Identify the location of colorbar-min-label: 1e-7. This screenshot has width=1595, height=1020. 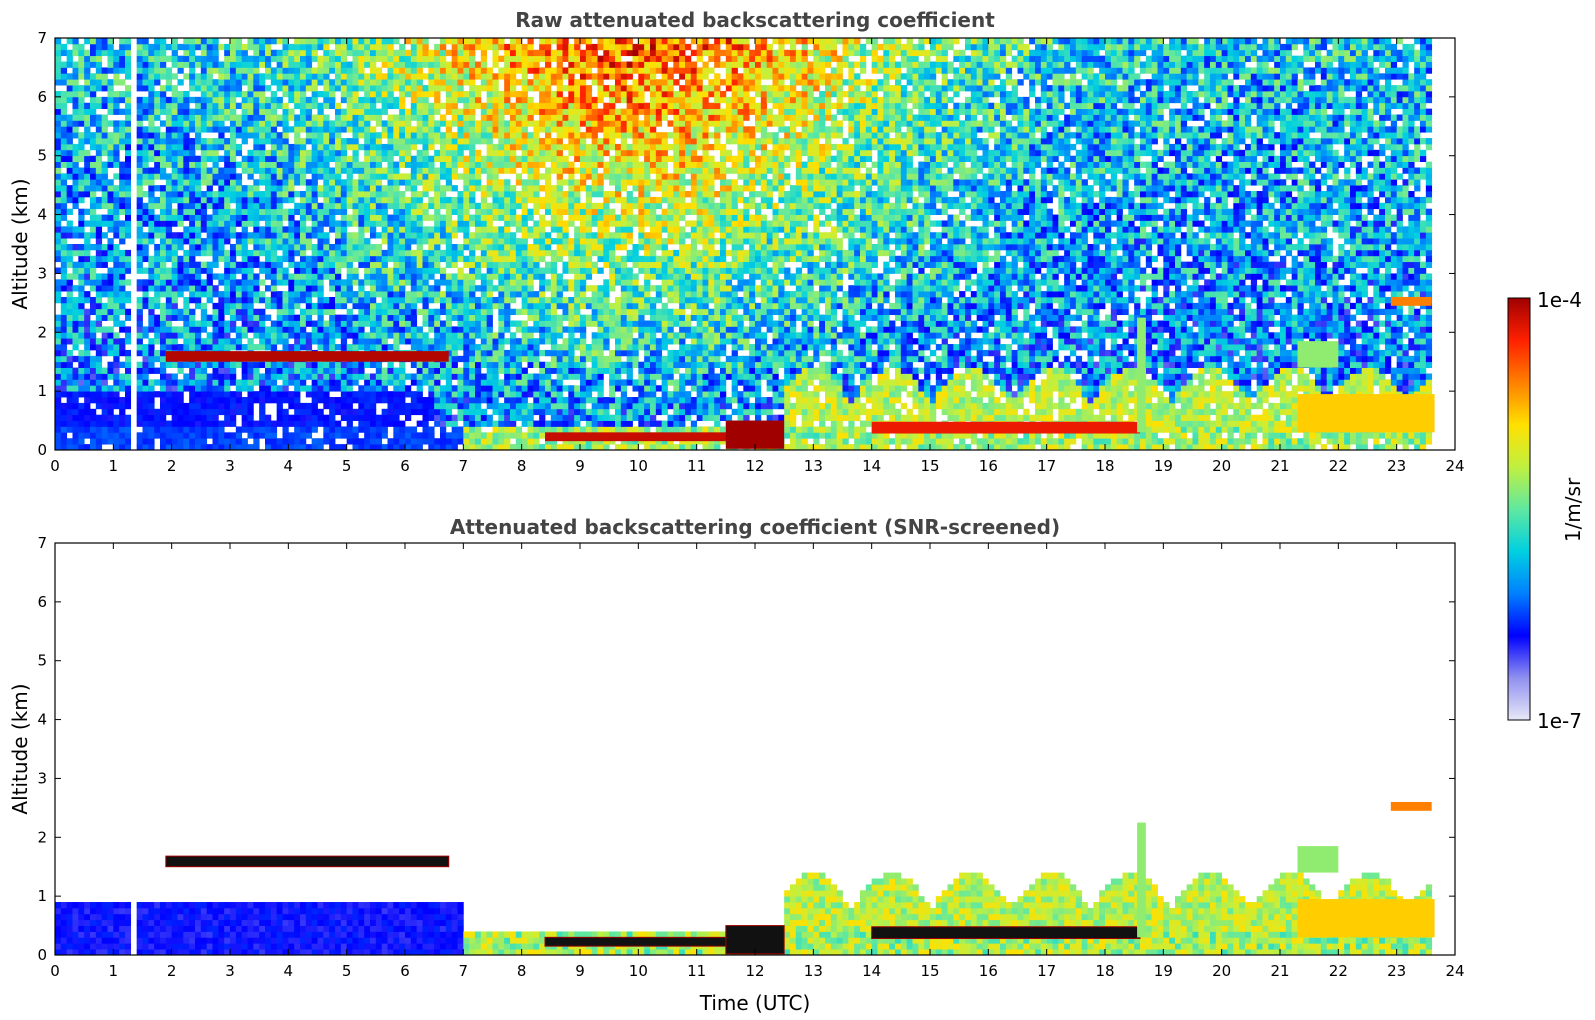
(1559, 721).